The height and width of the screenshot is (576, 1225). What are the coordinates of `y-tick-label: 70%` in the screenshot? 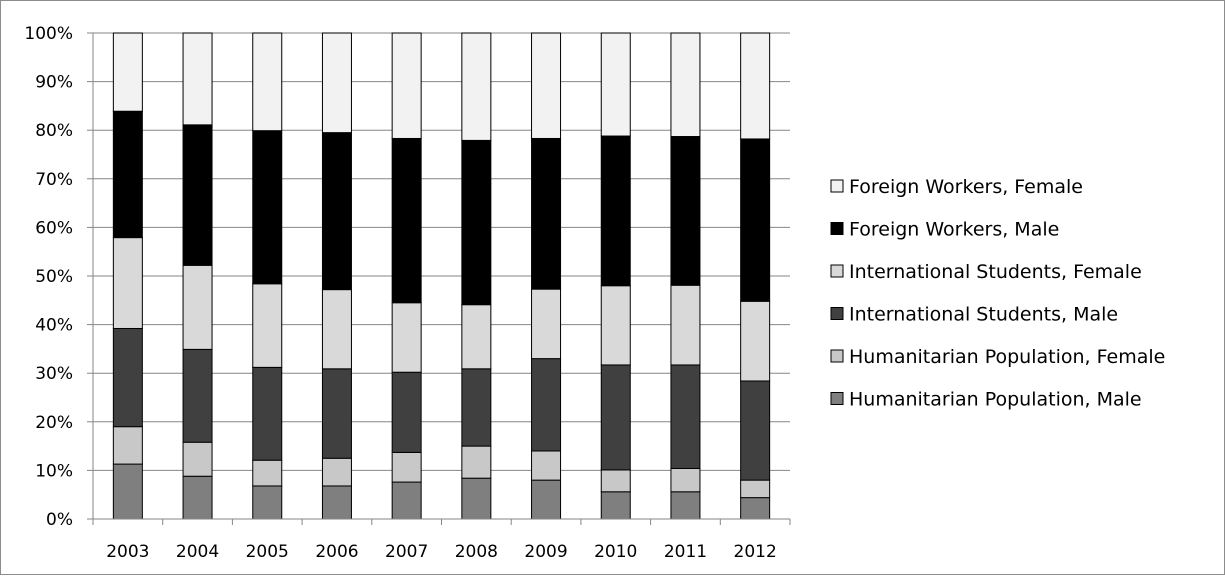 It's located at (54, 180).